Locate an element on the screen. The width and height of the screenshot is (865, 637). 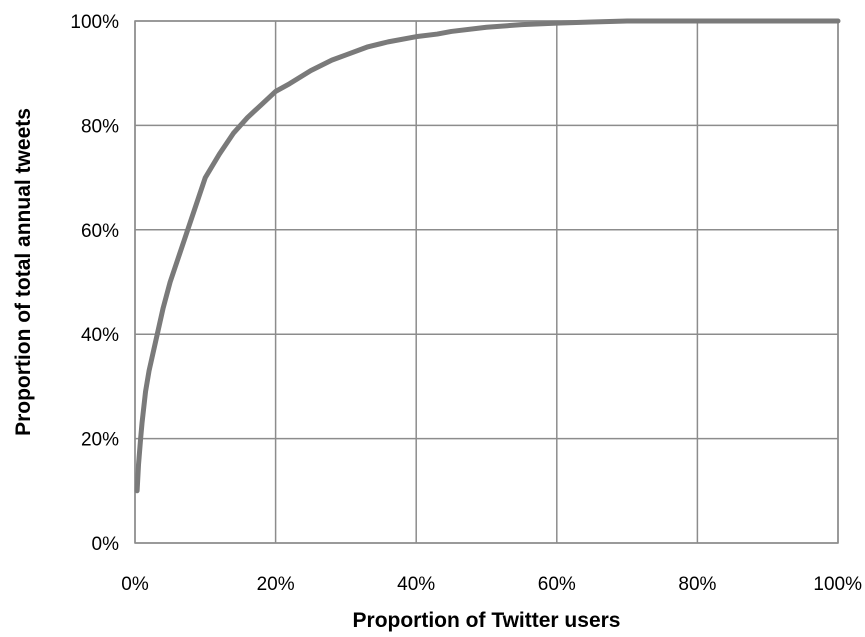
y-axis-title: Proportion of total annual tweets is located at coordinates (23, 272).